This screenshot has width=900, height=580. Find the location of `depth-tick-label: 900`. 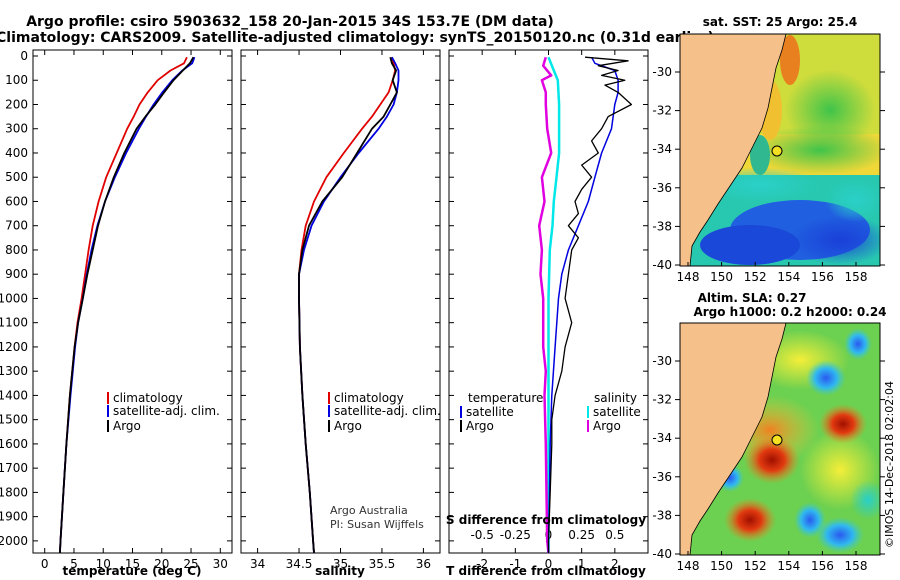

depth-tick-label: 900 is located at coordinates (16, 274).